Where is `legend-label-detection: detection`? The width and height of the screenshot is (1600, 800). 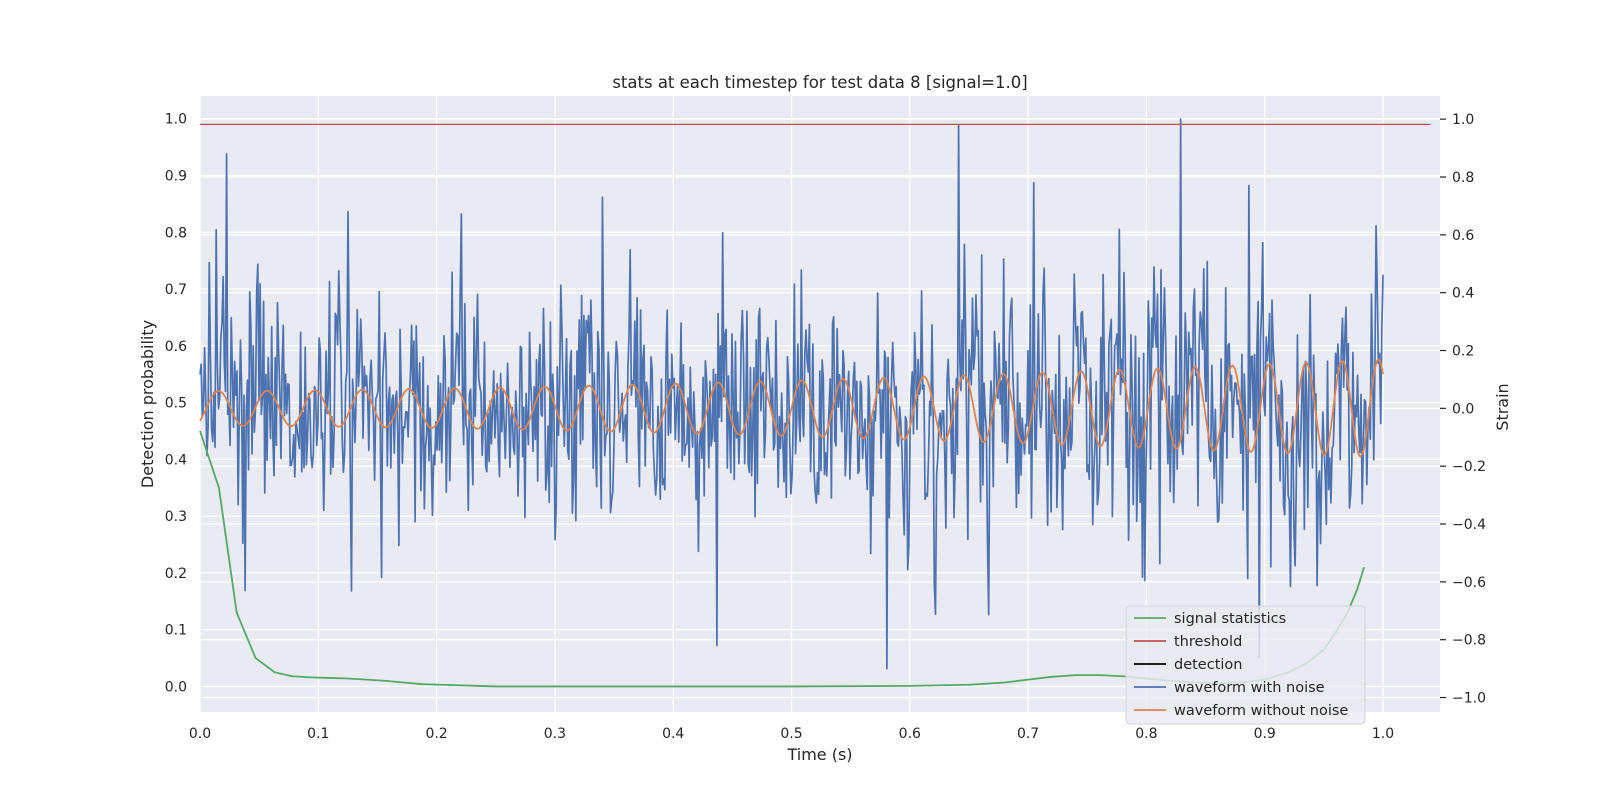 legend-label-detection: detection is located at coordinates (1208, 665).